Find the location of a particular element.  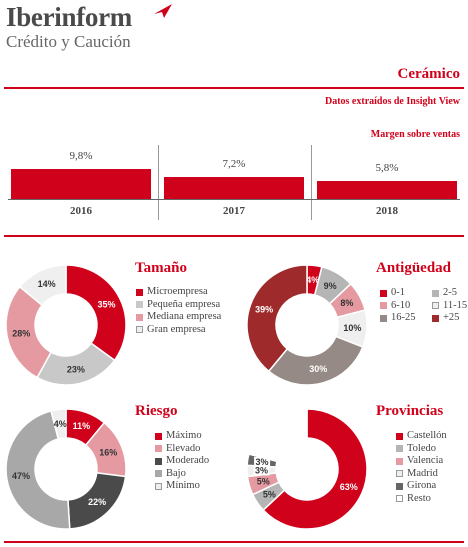

brand-name: Iberinform is located at coordinates (69, 17).